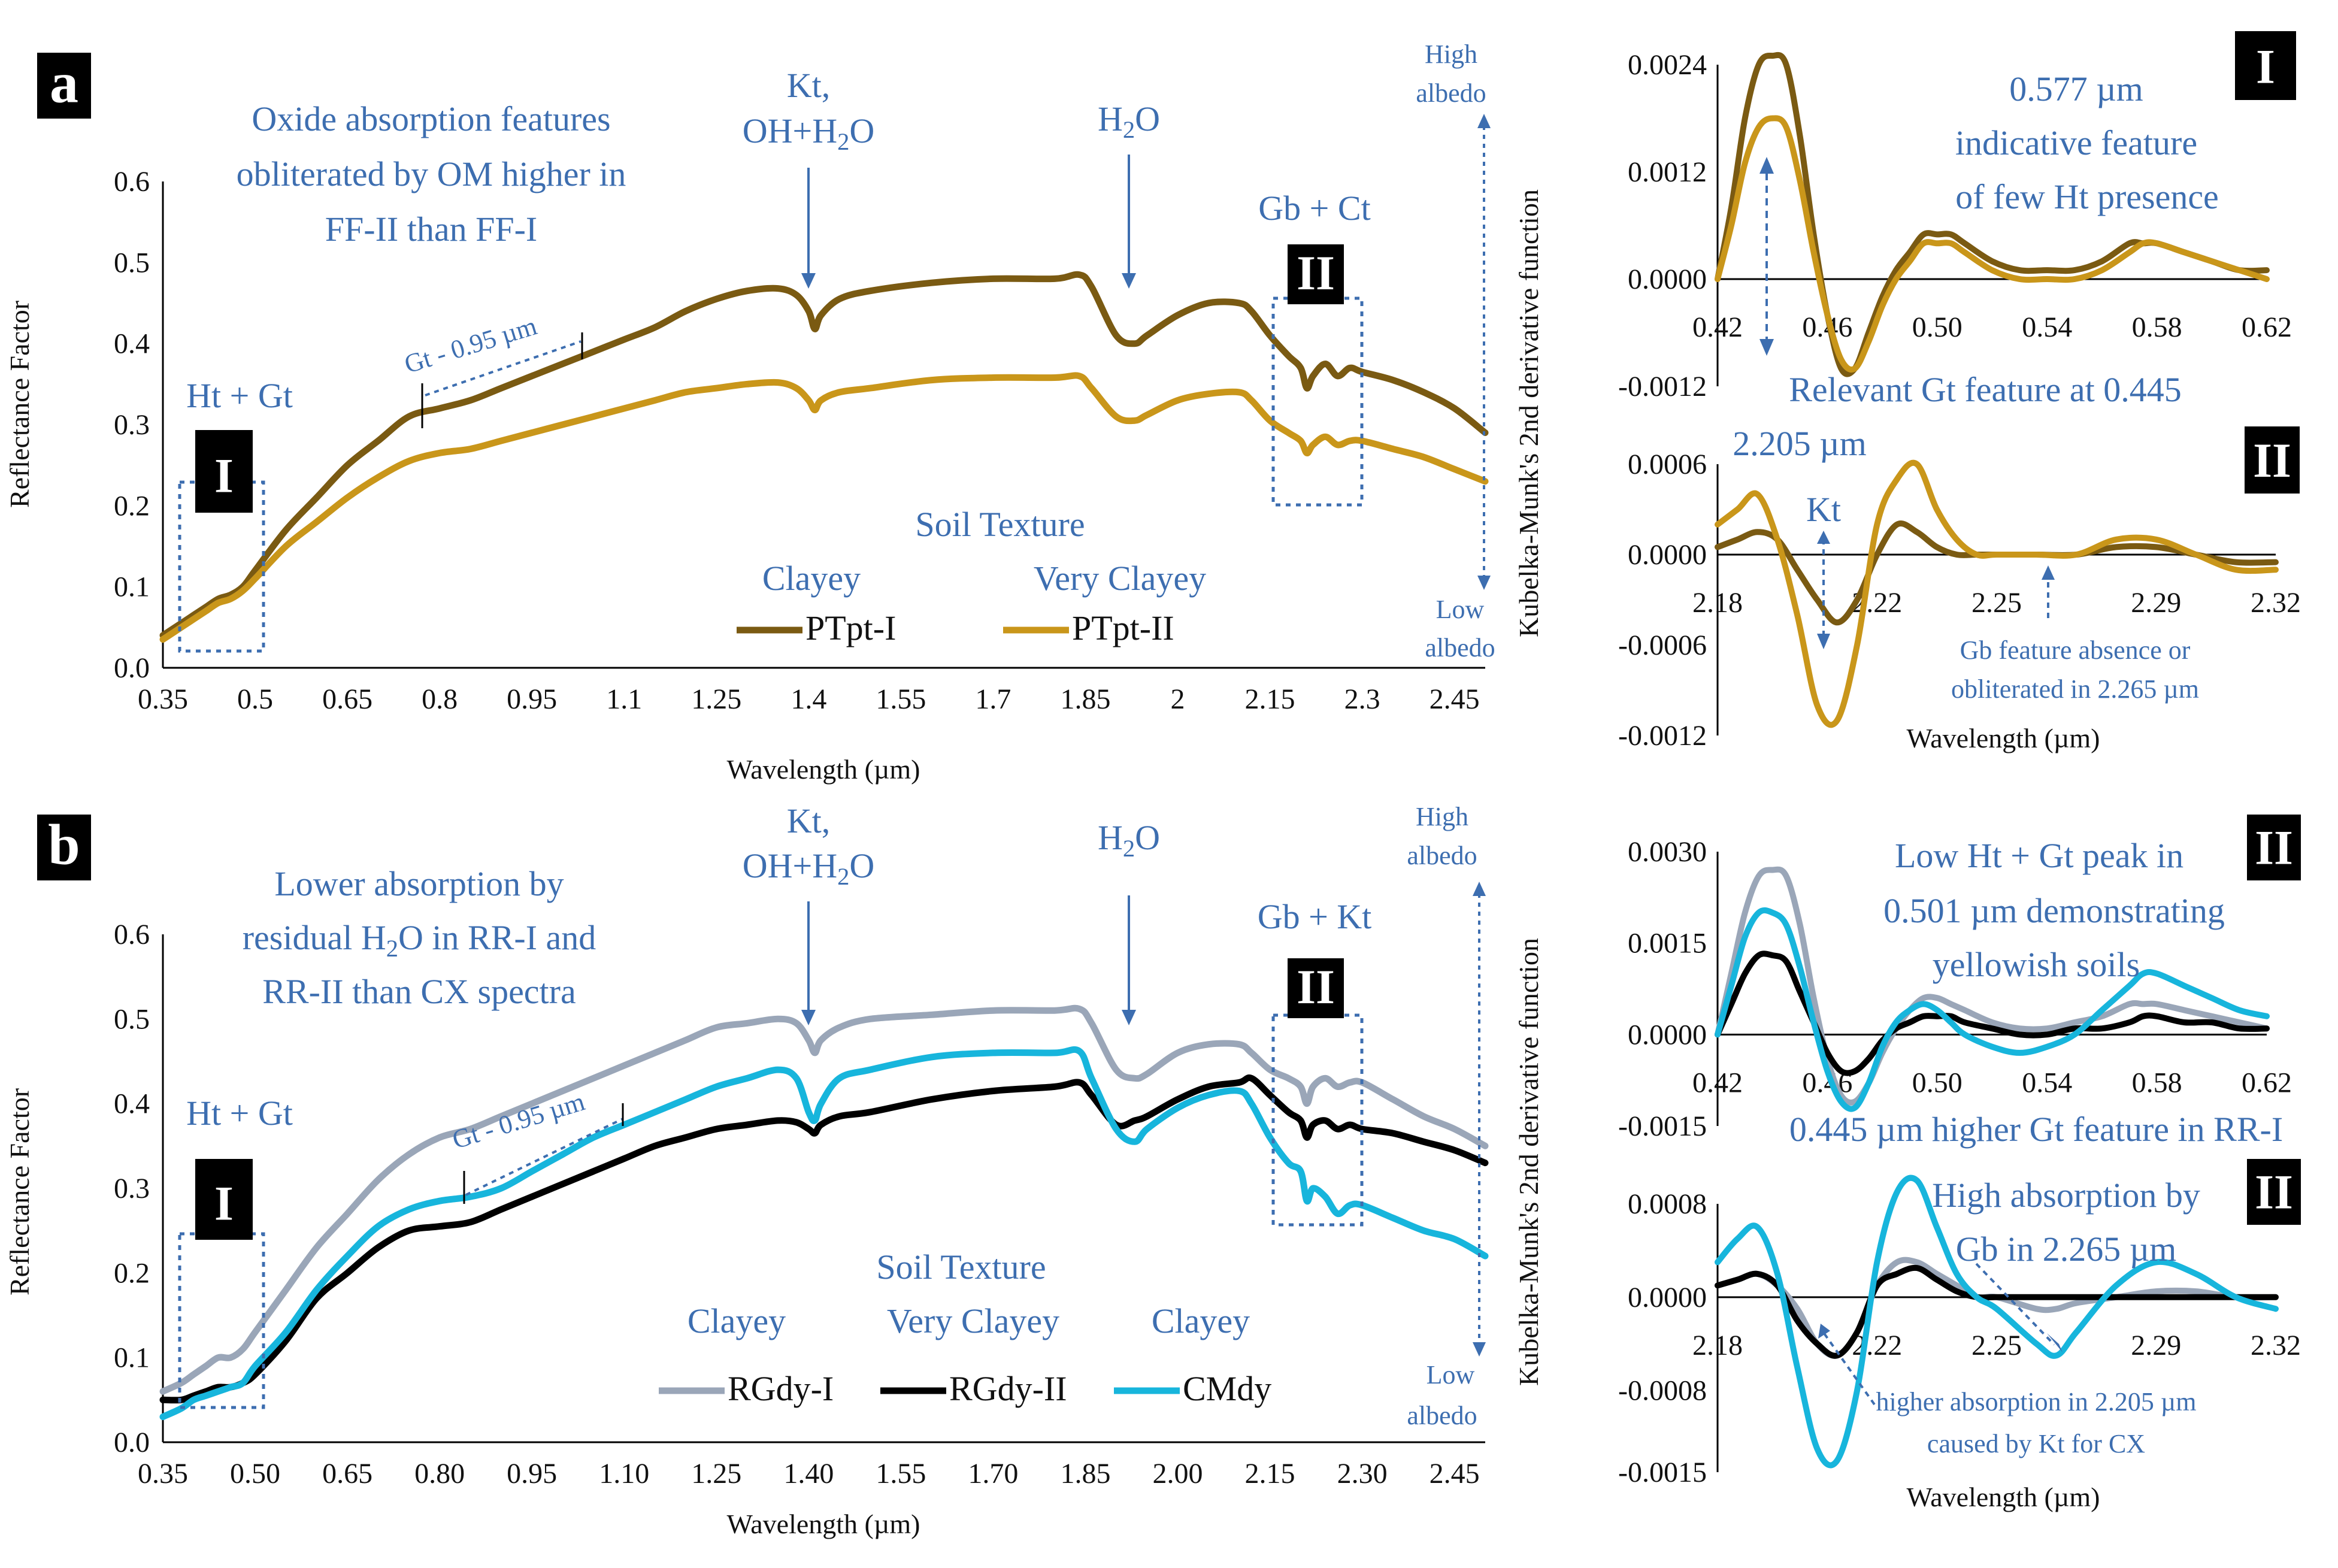 Image resolution: width=2338 pixels, height=1568 pixels. I want to click on texture-label: Clayey, so click(737, 1320).